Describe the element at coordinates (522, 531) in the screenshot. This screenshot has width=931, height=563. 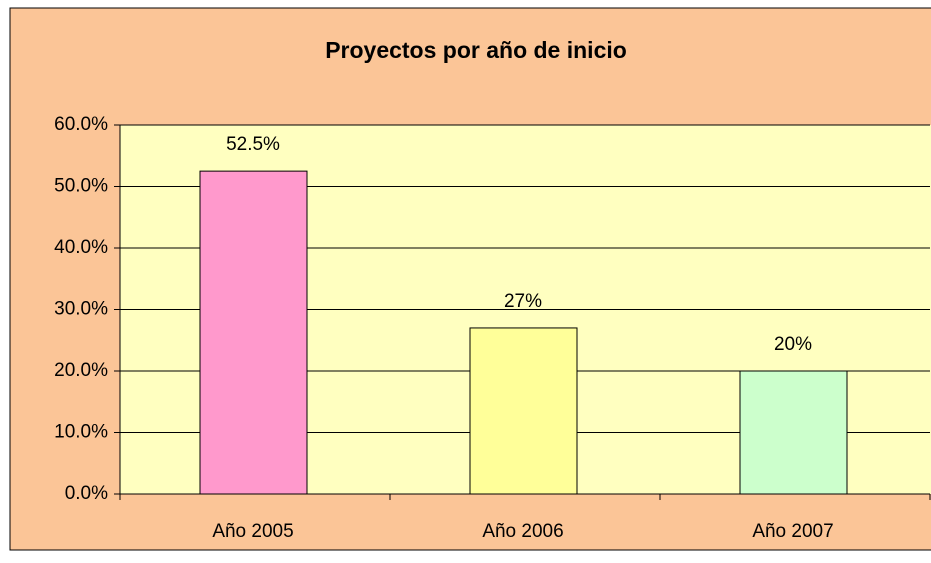
I see `x-tick-label: Año 2006` at that location.